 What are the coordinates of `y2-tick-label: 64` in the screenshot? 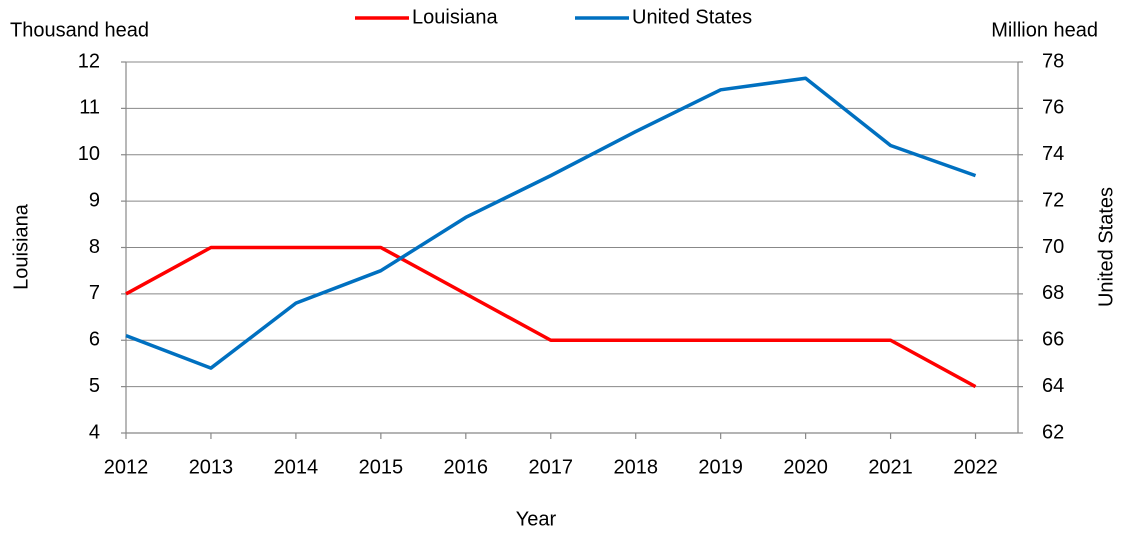 It's located at (1053, 386).